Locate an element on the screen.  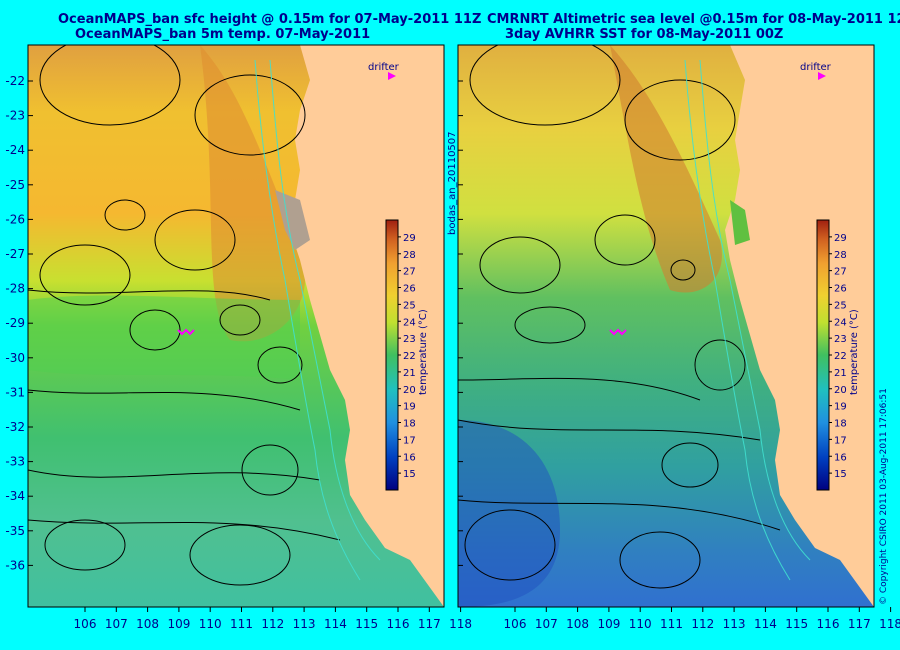
left-land is located at coordinates (367, 326).